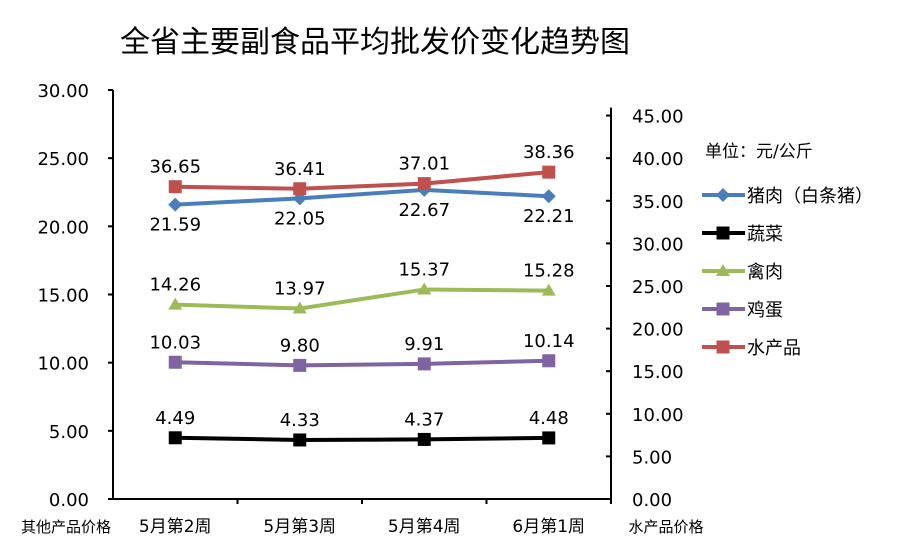 Image resolution: width=912 pixels, height=559 pixels. Describe the element at coordinates (658, 372) in the screenshot. I see `right-tick-label: 15.00` at that location.